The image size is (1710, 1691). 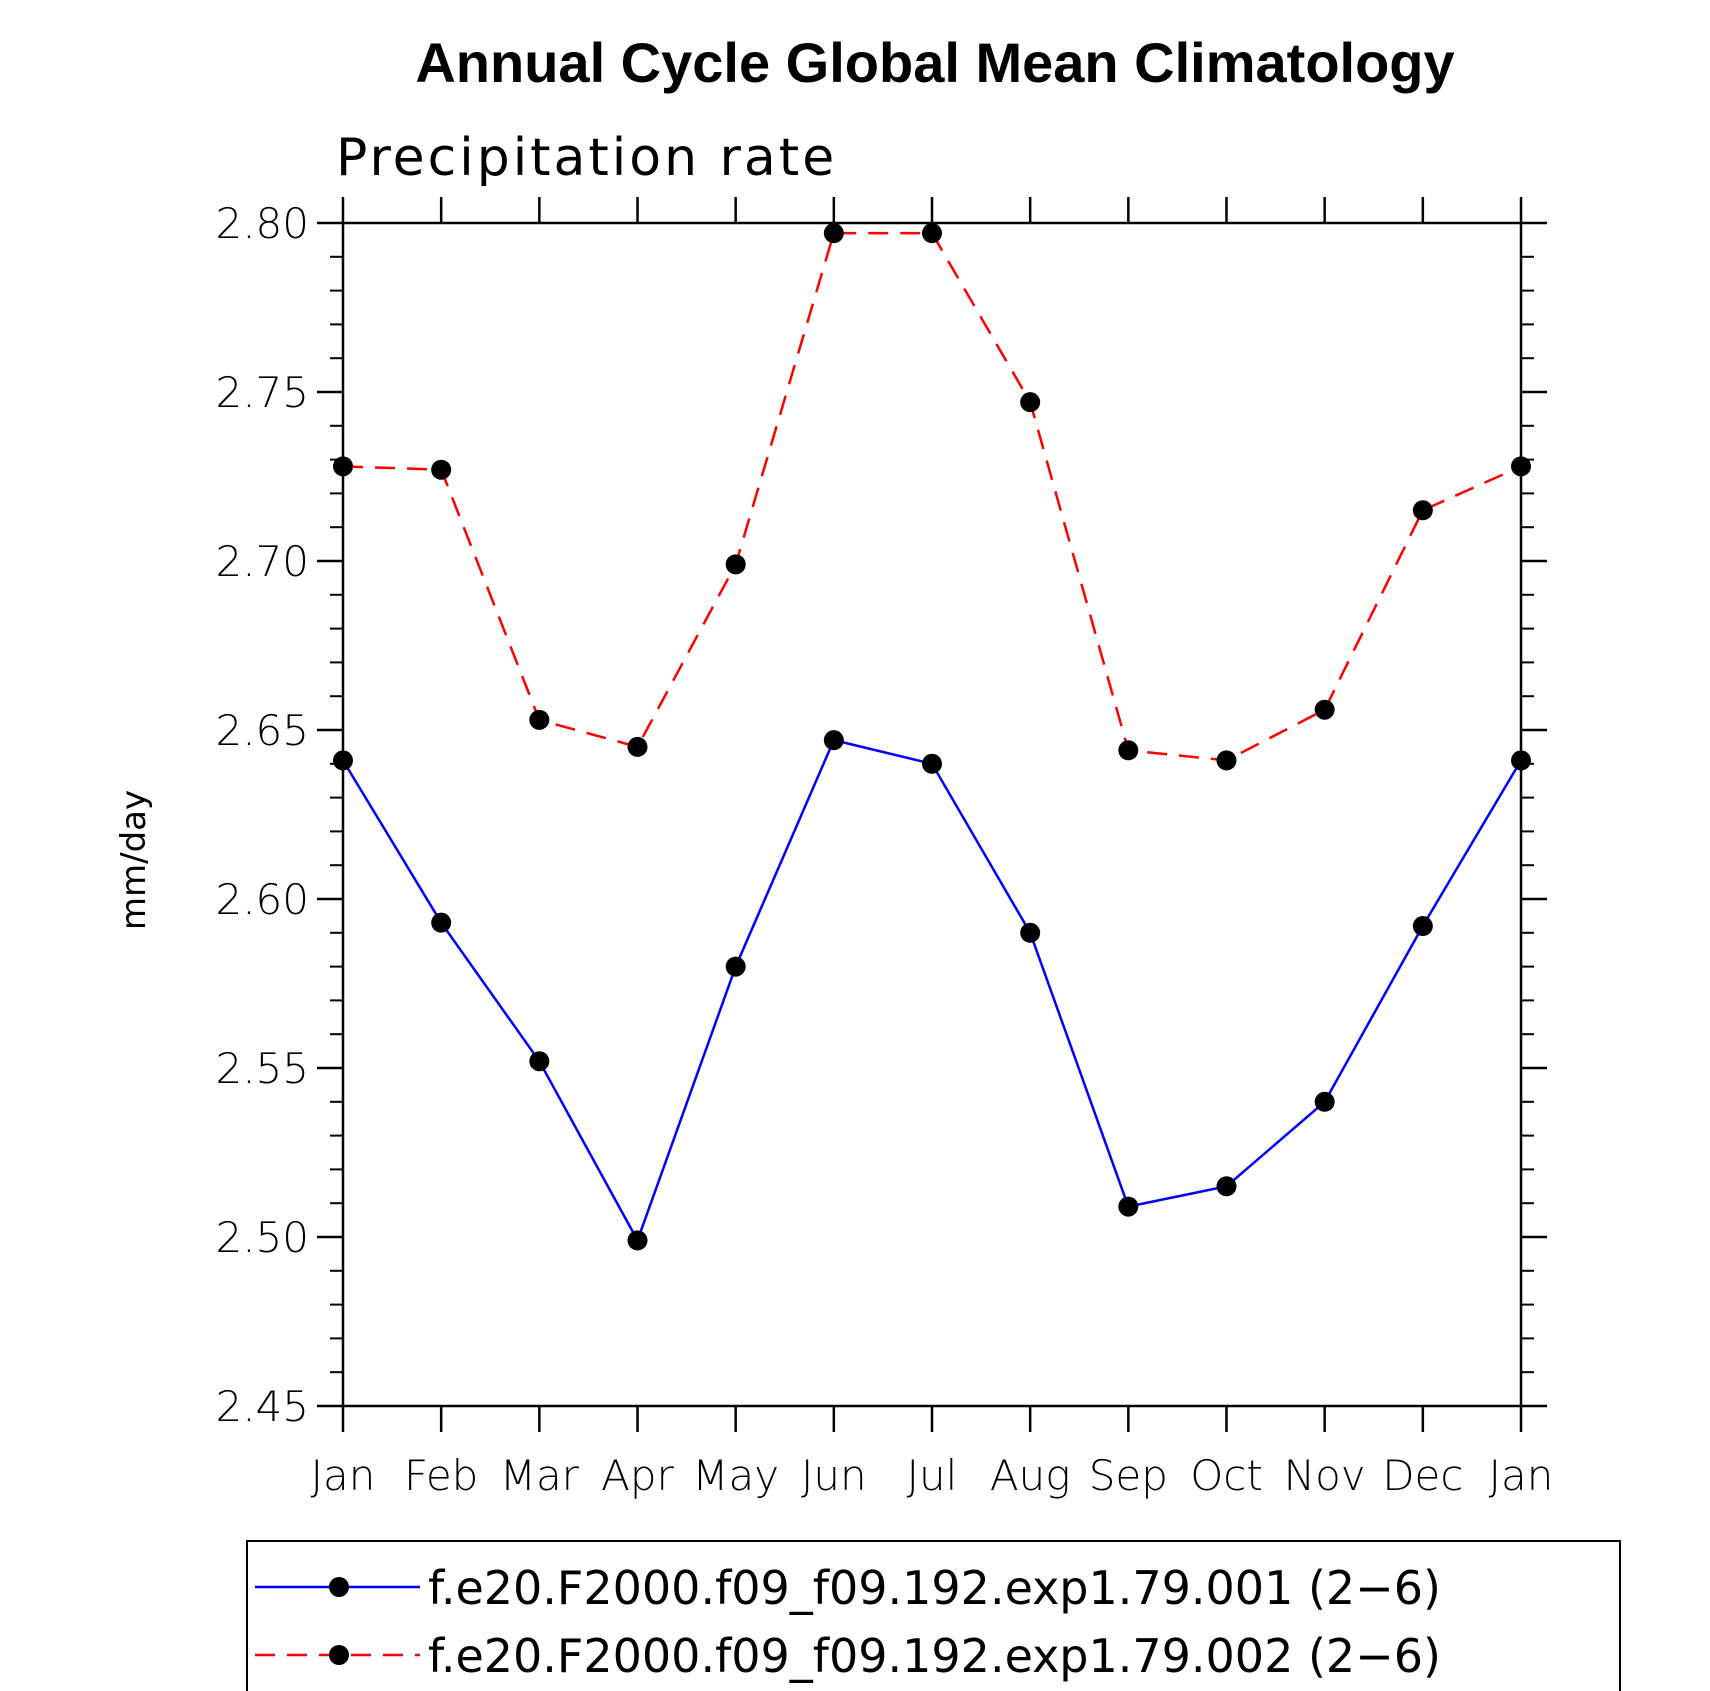 I want to click on y-axis-label: mm/day, so click(x=134, y=860).